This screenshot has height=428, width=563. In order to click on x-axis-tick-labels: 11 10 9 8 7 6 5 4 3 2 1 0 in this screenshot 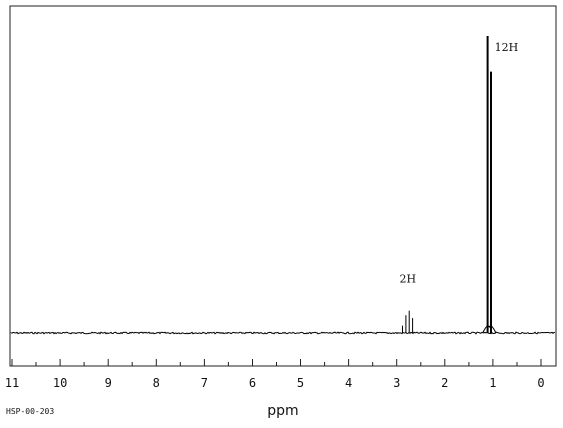, I will do `click(275, 383)`.